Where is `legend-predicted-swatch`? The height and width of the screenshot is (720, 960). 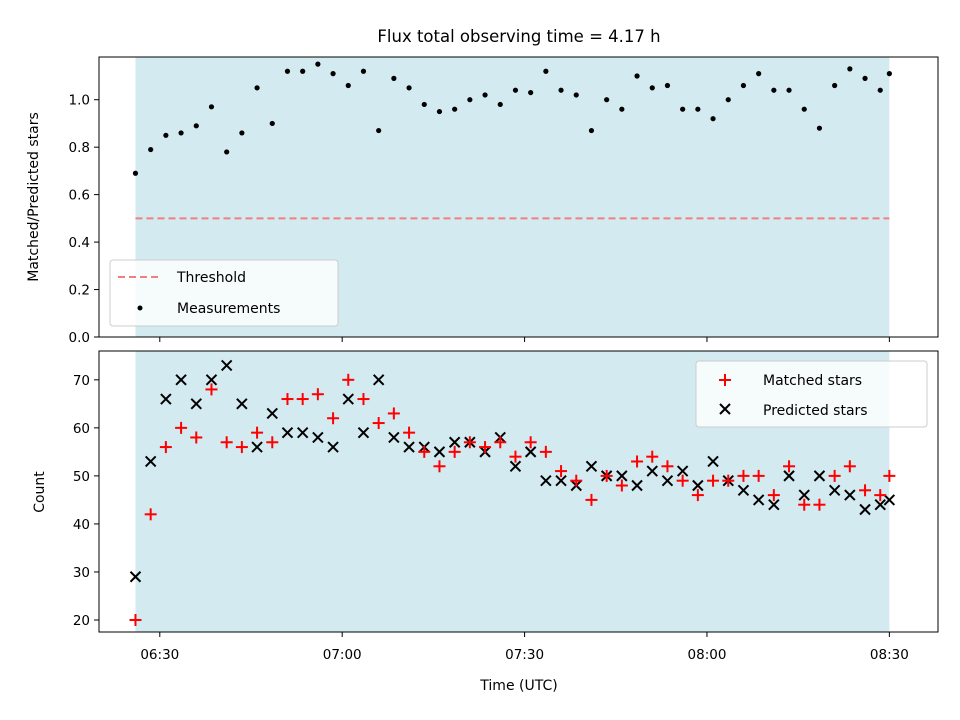 legend-predicted-swatch is located at coordinates (725, 409).